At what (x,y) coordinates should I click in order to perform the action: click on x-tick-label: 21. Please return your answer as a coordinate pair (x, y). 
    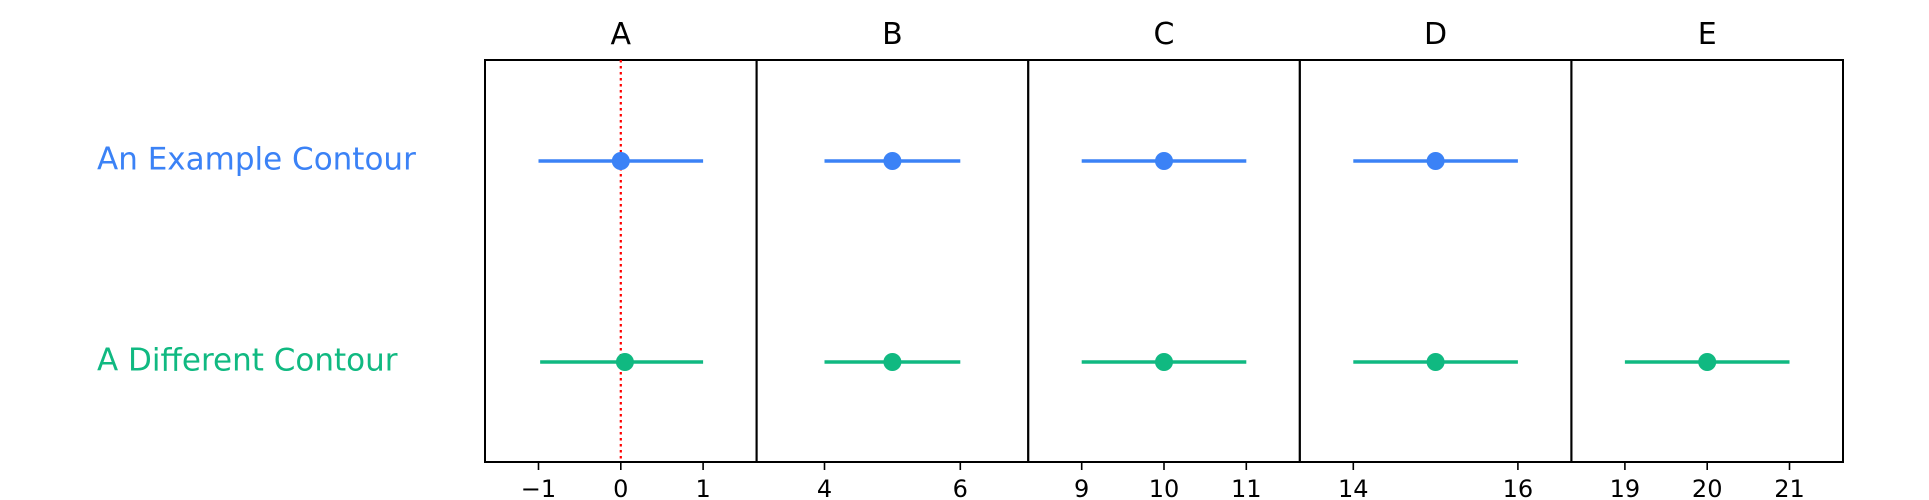
    Looking at the image, I should click on (1789, 487).